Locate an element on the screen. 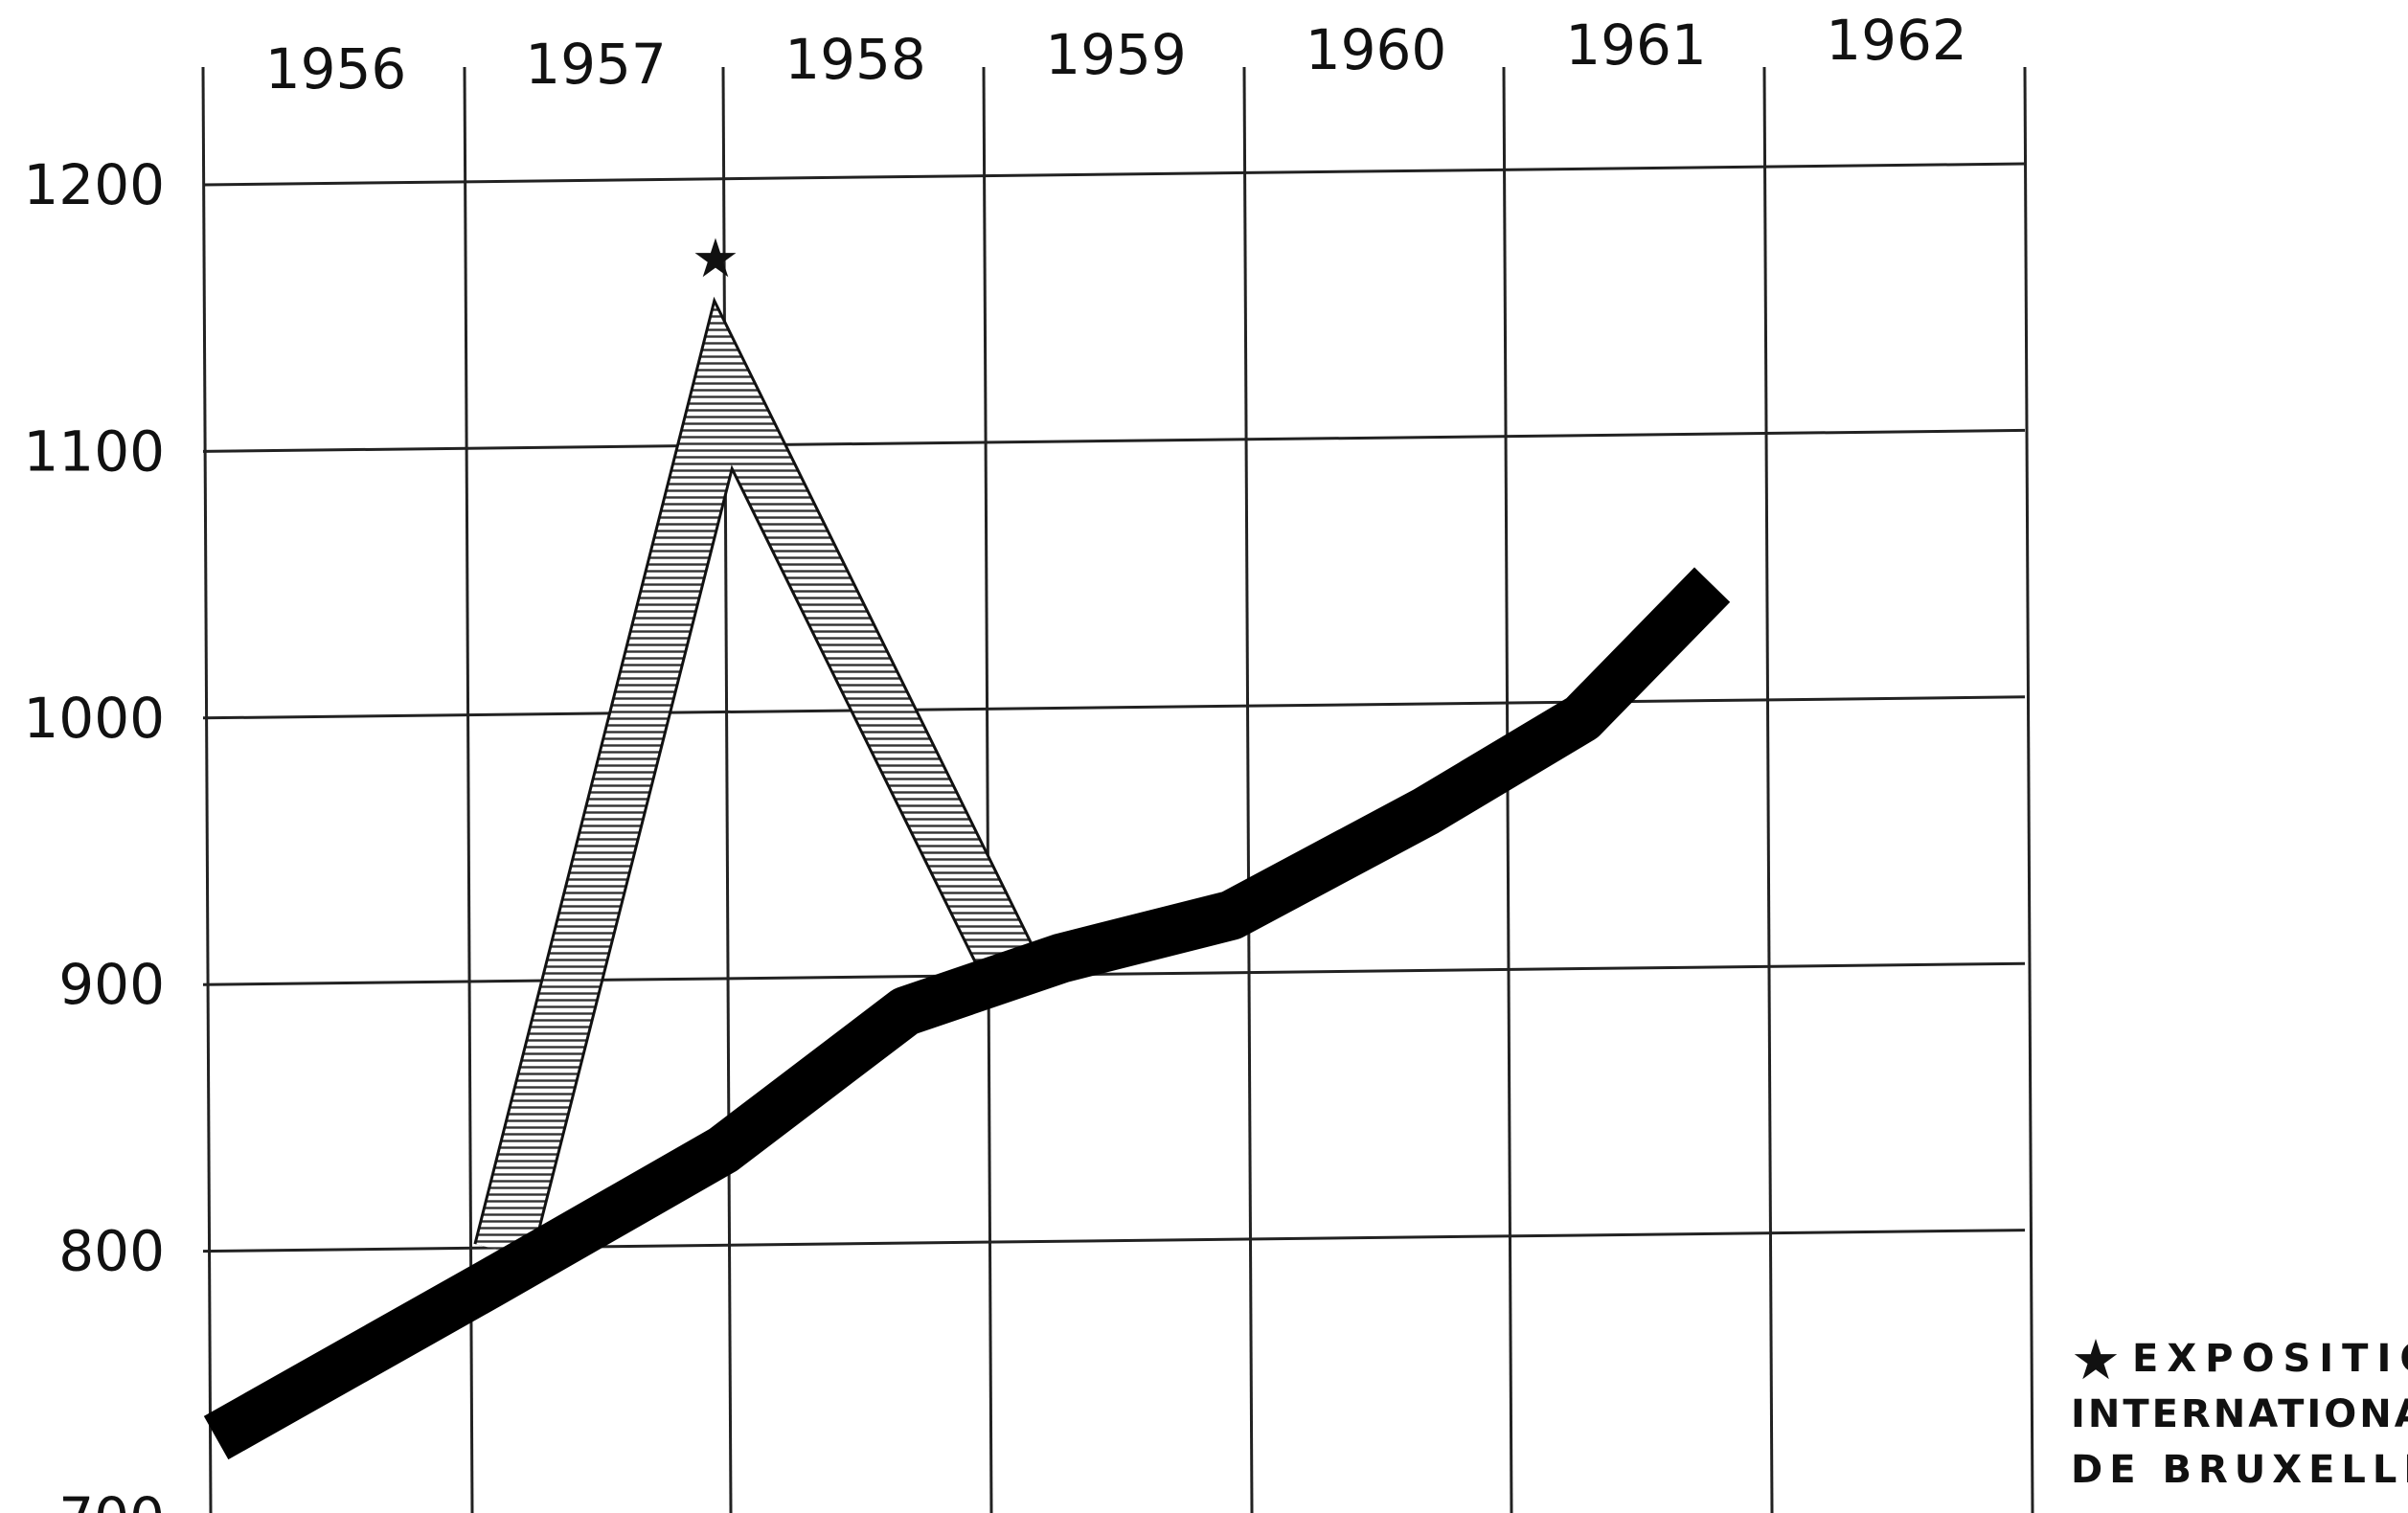  x-tick-label: 1957 is located at coordinates (596, 64).